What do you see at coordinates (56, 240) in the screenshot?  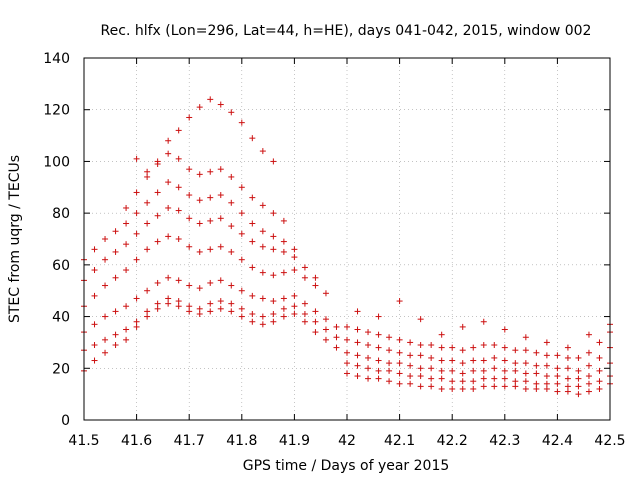 I see `y-tick-labels: 0 20 40 60 80 100 120 140` at bounding box center [56, 240].